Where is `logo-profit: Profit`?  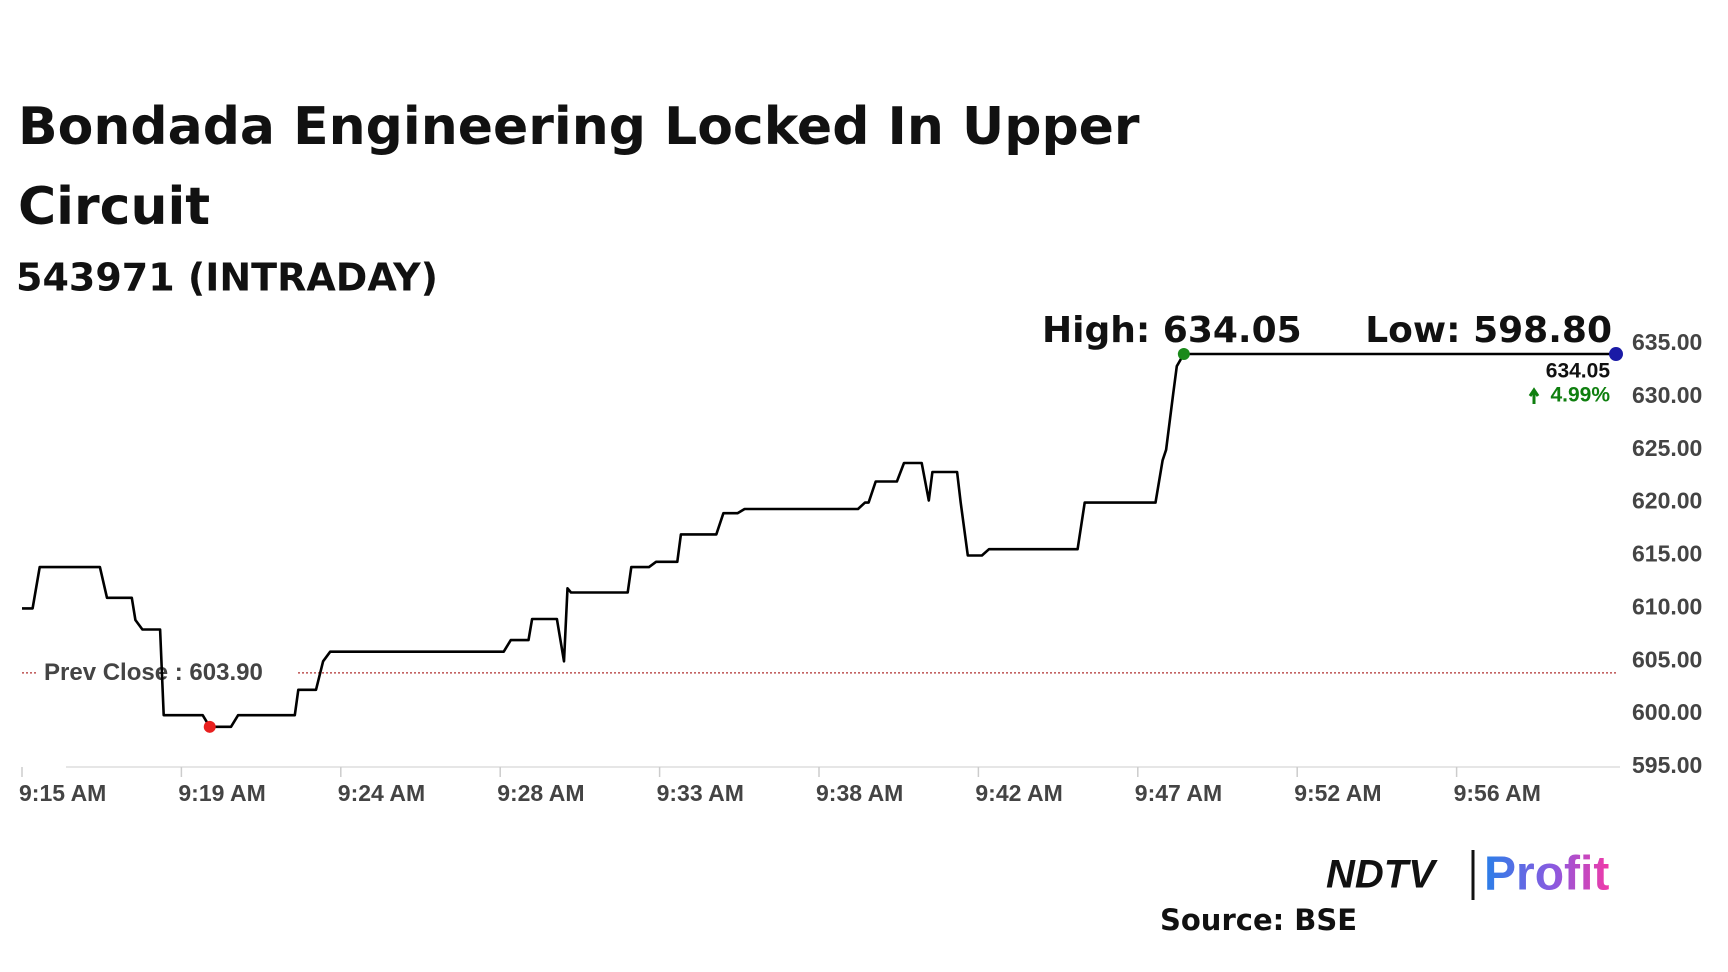 logo-profit: Profit is located at coordinates (1546, 874).